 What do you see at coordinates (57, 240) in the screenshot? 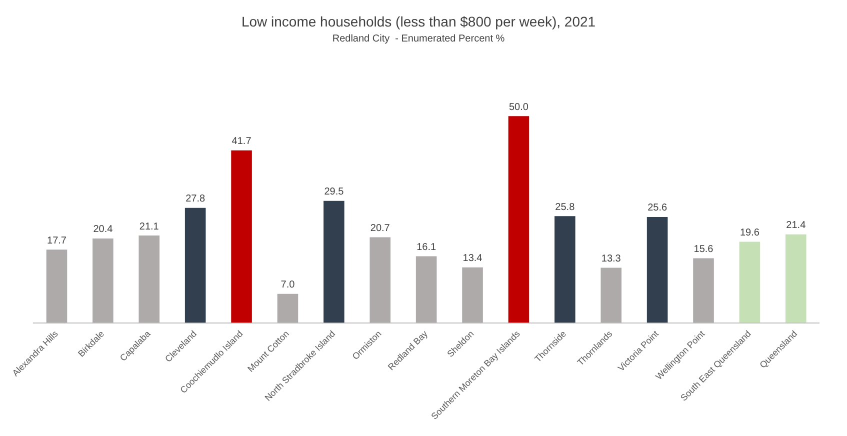
I see `data-label: 17.7` at bounding box center [57, 240].